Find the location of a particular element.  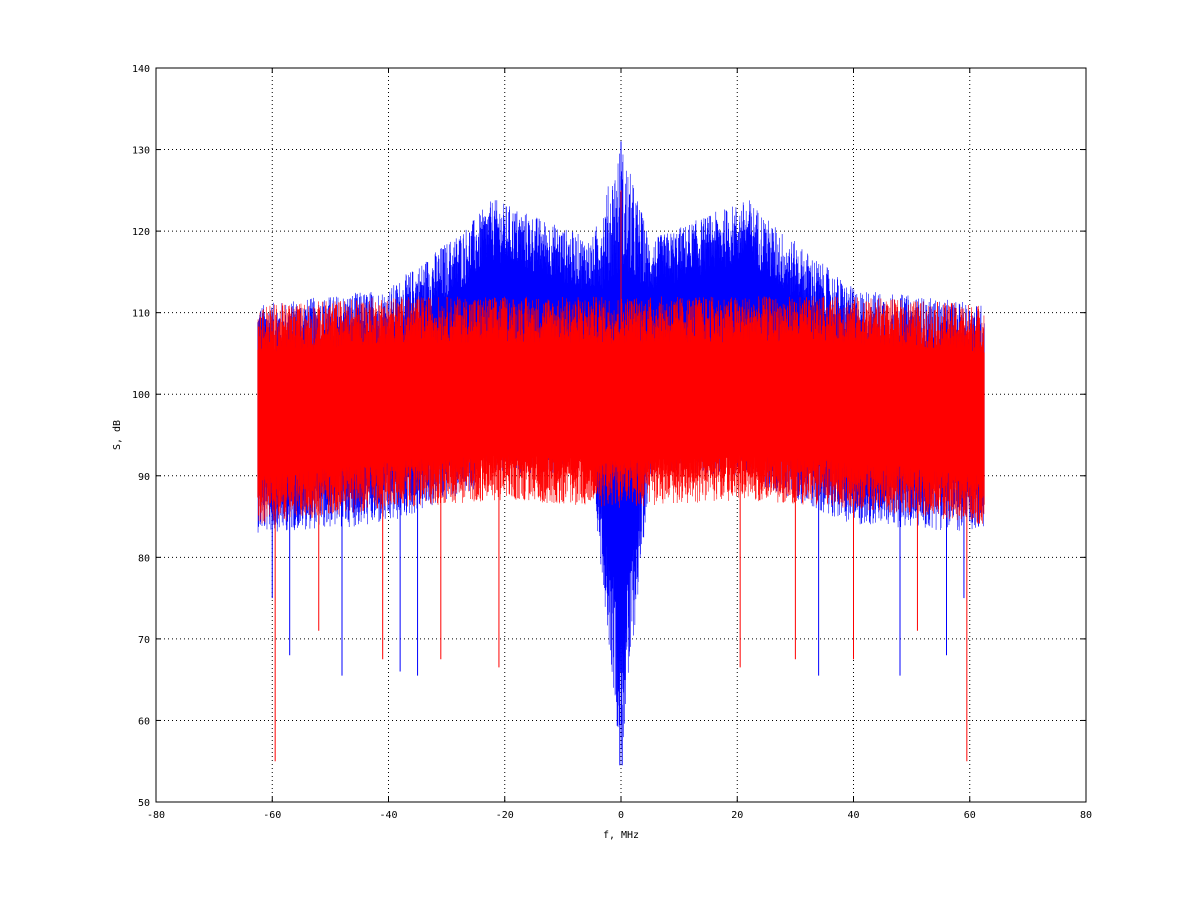

y-tick-label: 100 is located at coordinates (141, 395).